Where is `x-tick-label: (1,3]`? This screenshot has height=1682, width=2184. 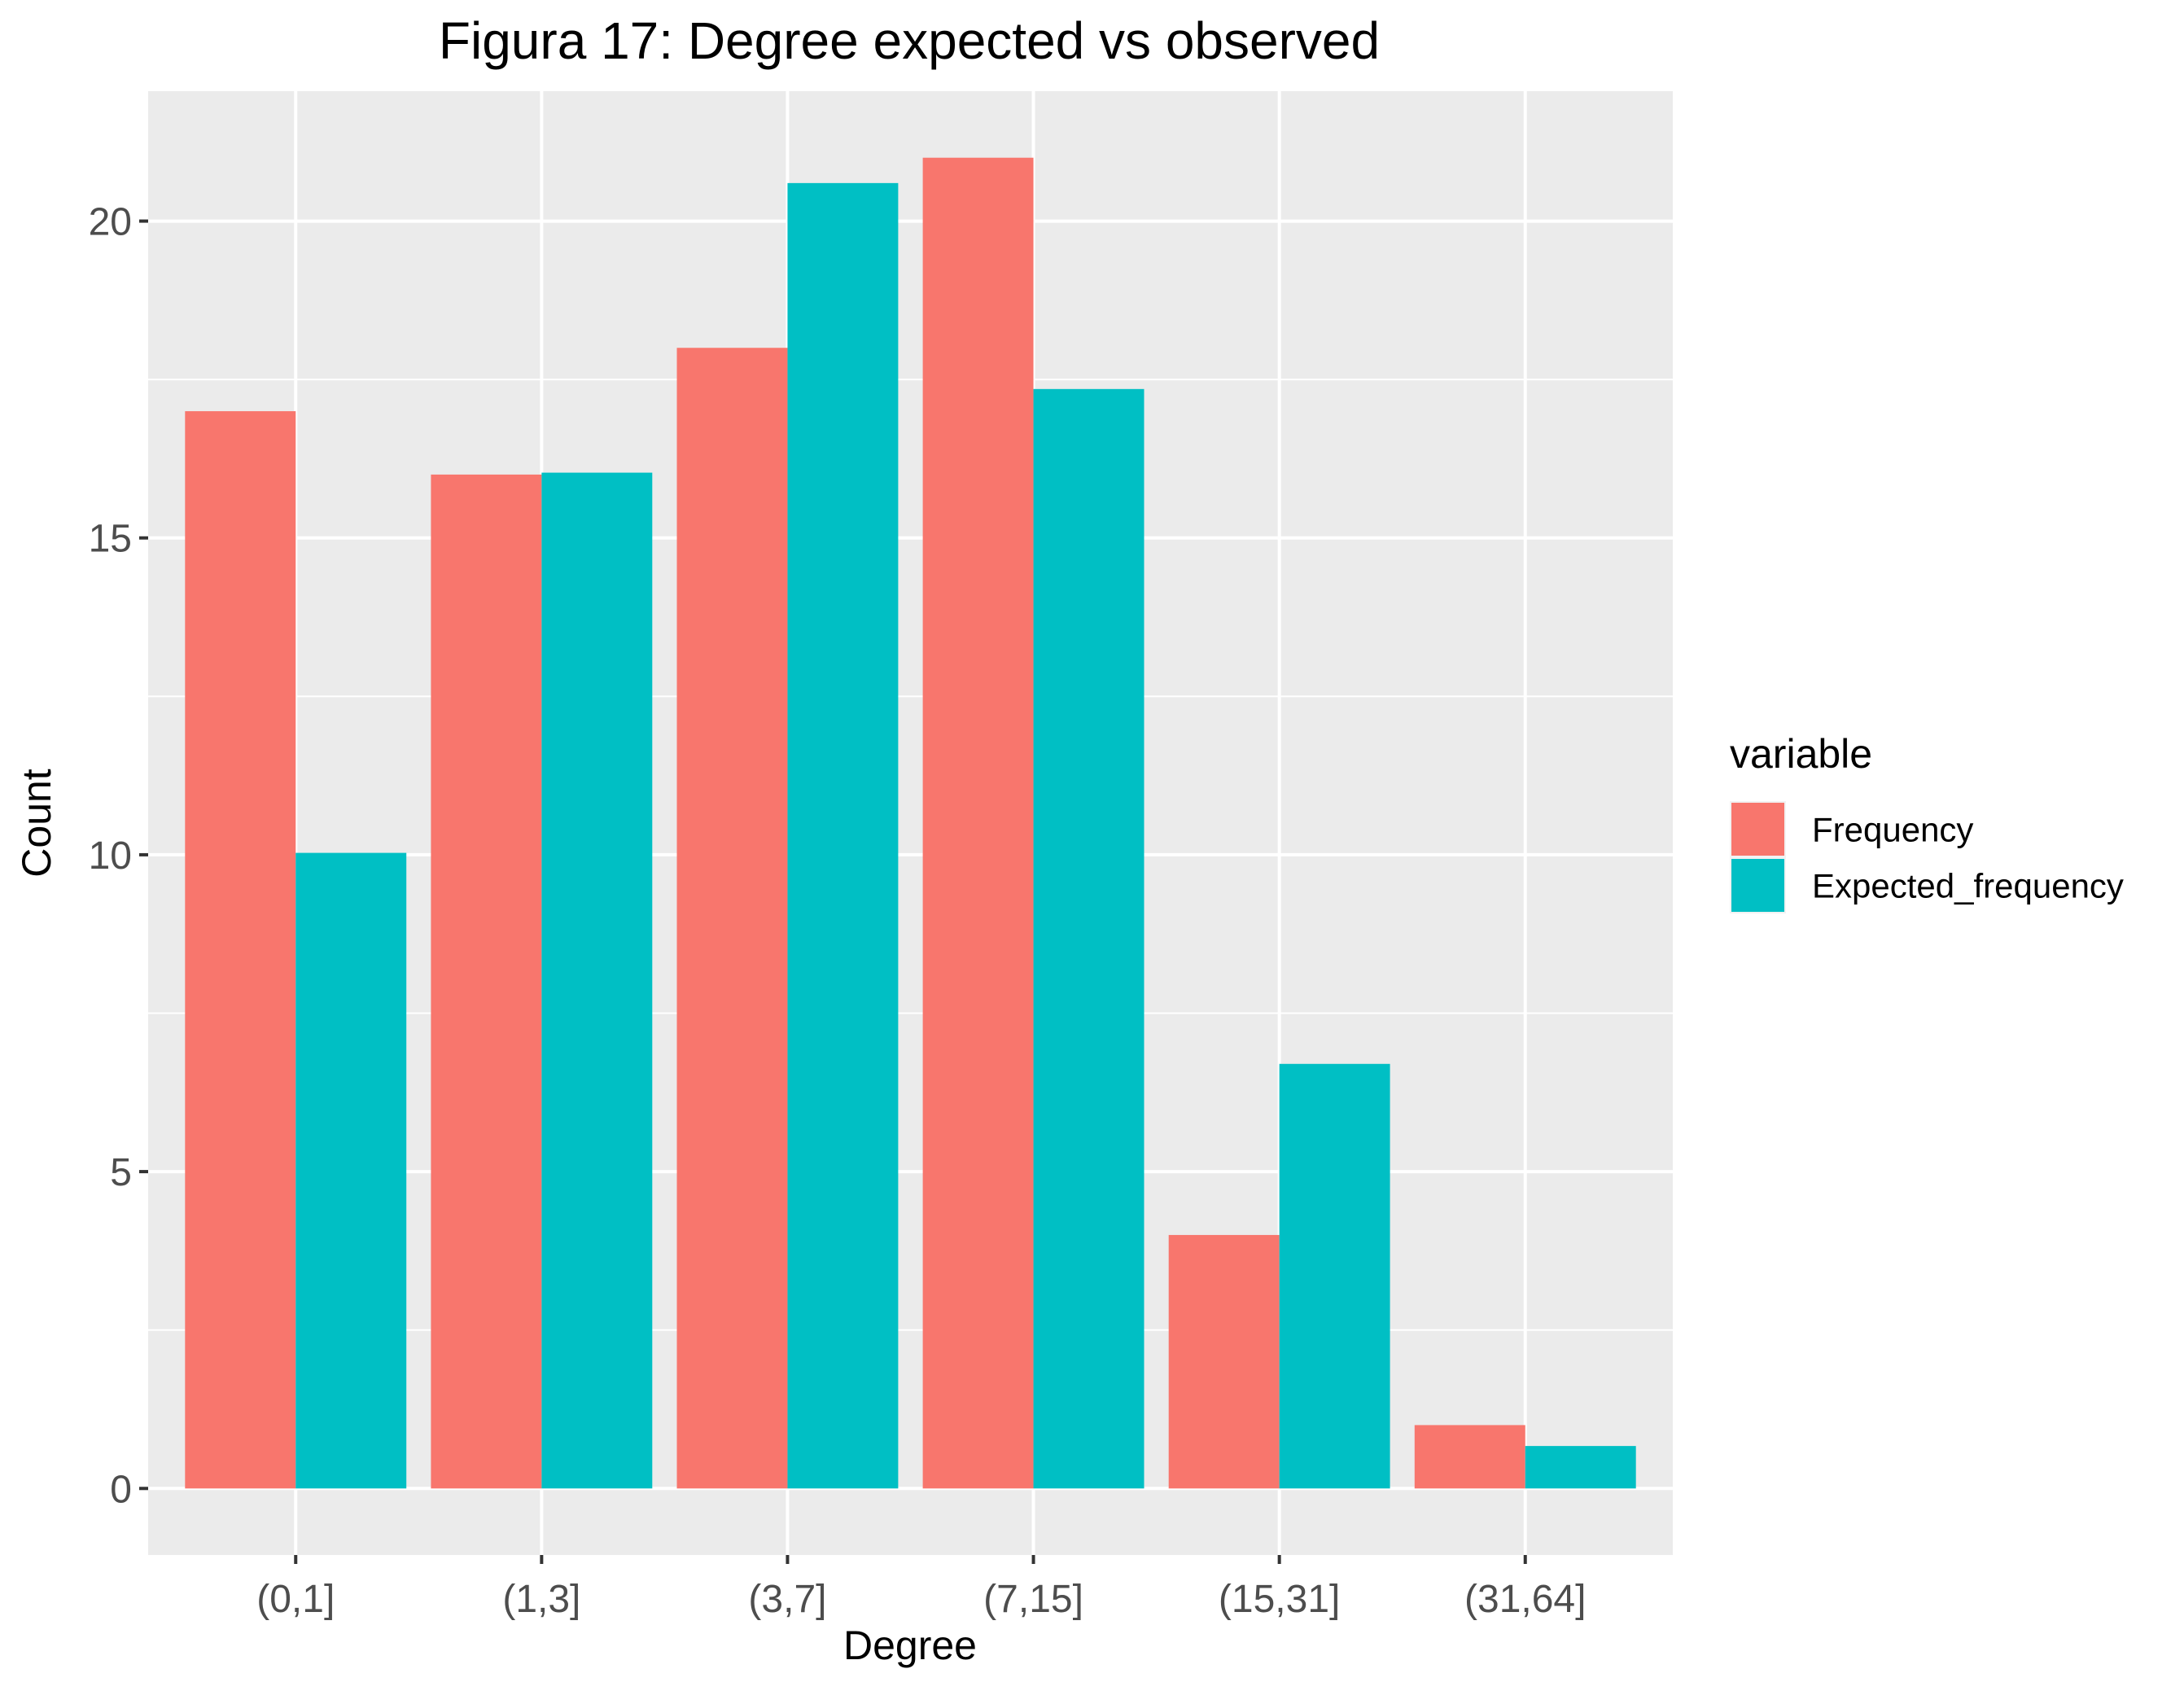 x-tick-label: (1,3] is located at coordinates (541, 1599).